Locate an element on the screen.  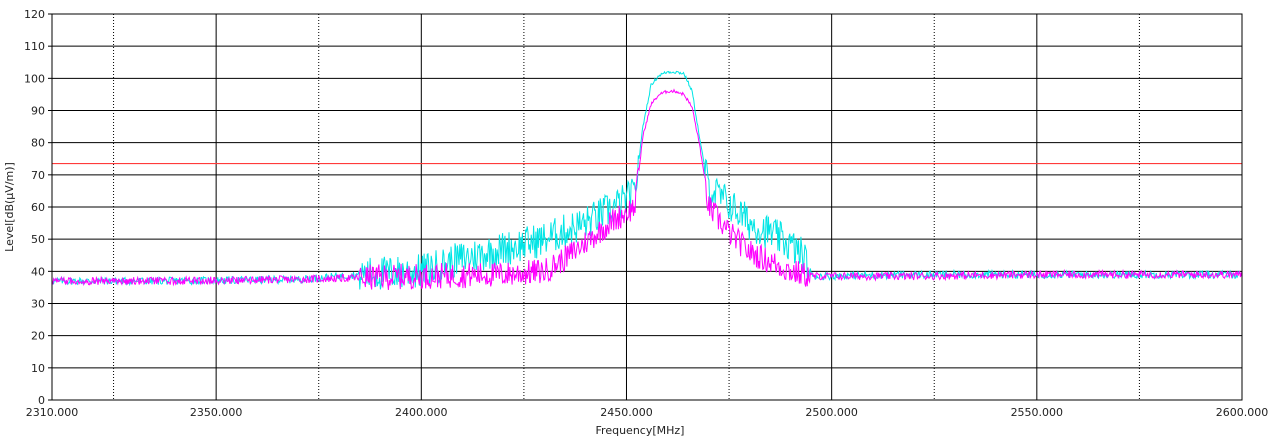
x-tick-label: 2400.000 is located at coordinates (421, 412).